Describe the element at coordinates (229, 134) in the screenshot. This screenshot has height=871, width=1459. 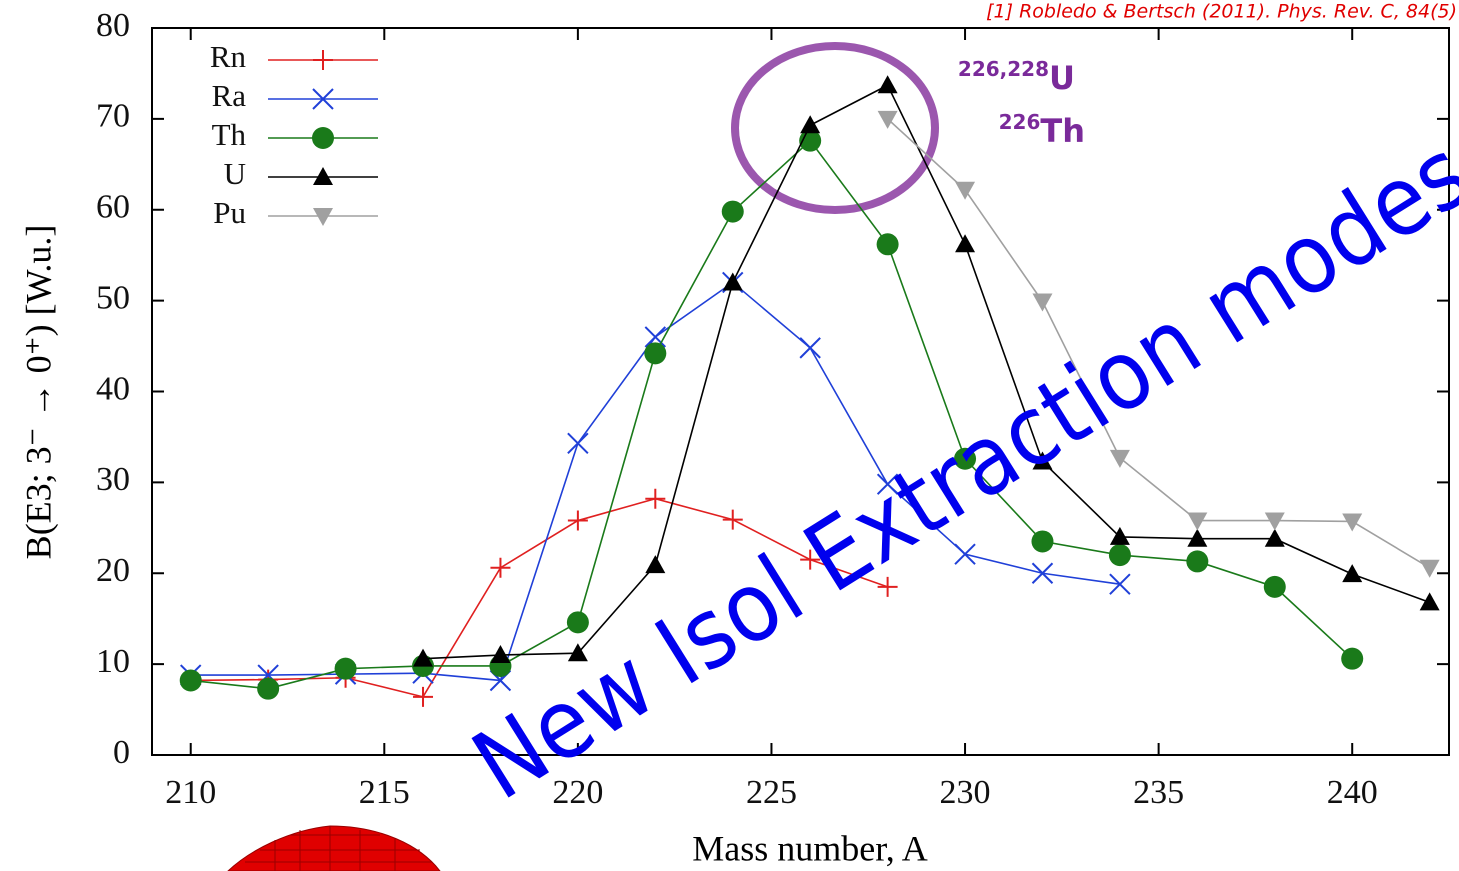
I see `legend-label: Th` at that location.